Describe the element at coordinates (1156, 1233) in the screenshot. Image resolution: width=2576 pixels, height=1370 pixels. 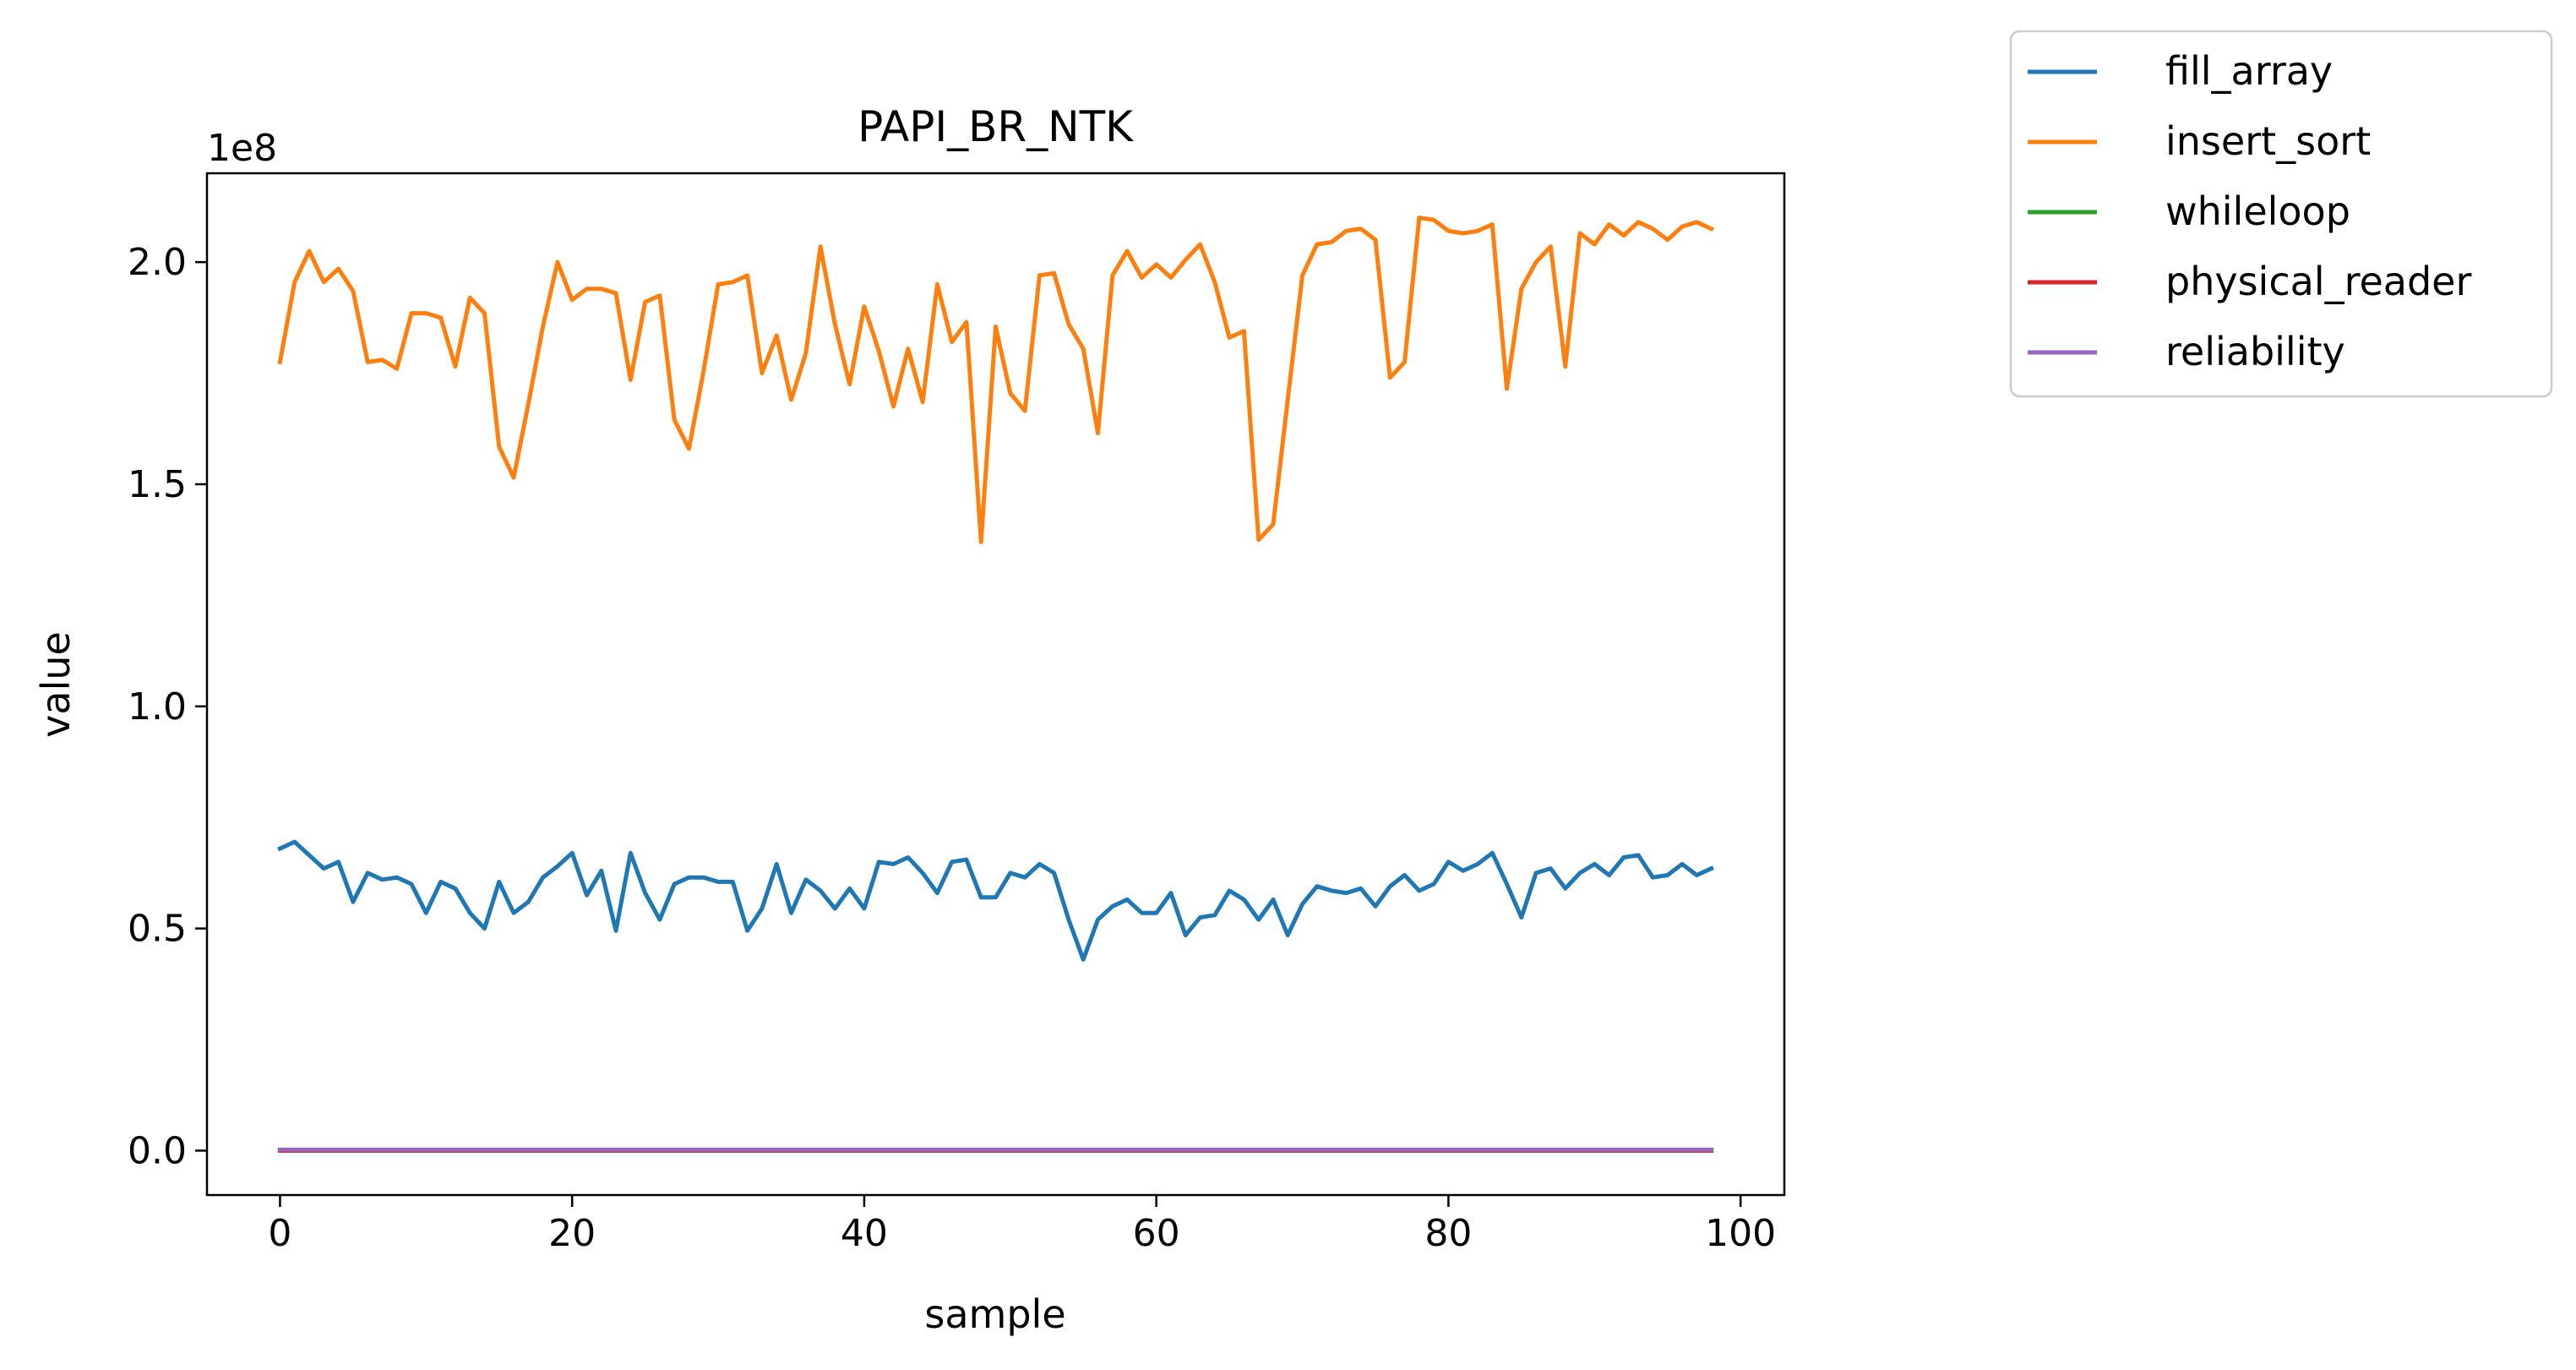
I see `x-tick-label: 60` at that location.